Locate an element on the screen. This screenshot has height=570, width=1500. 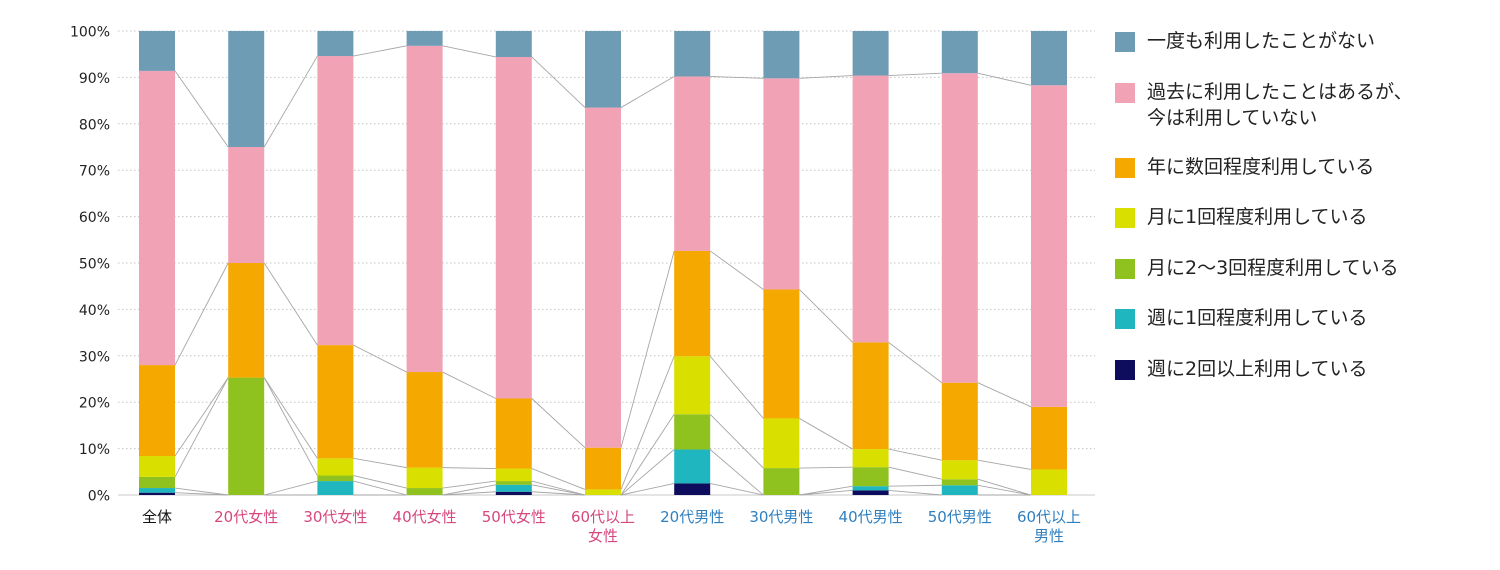
legend-item-twice-week: 週に2回以上利用している is located at coordinates (1303, 379).